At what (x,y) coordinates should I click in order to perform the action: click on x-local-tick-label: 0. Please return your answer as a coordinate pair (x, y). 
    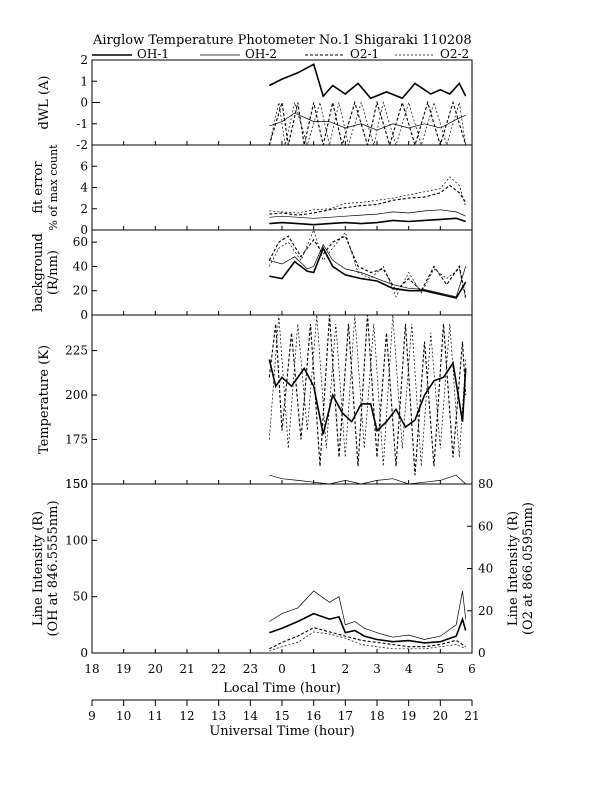
    Looking at the image, I should click on (282, 669).